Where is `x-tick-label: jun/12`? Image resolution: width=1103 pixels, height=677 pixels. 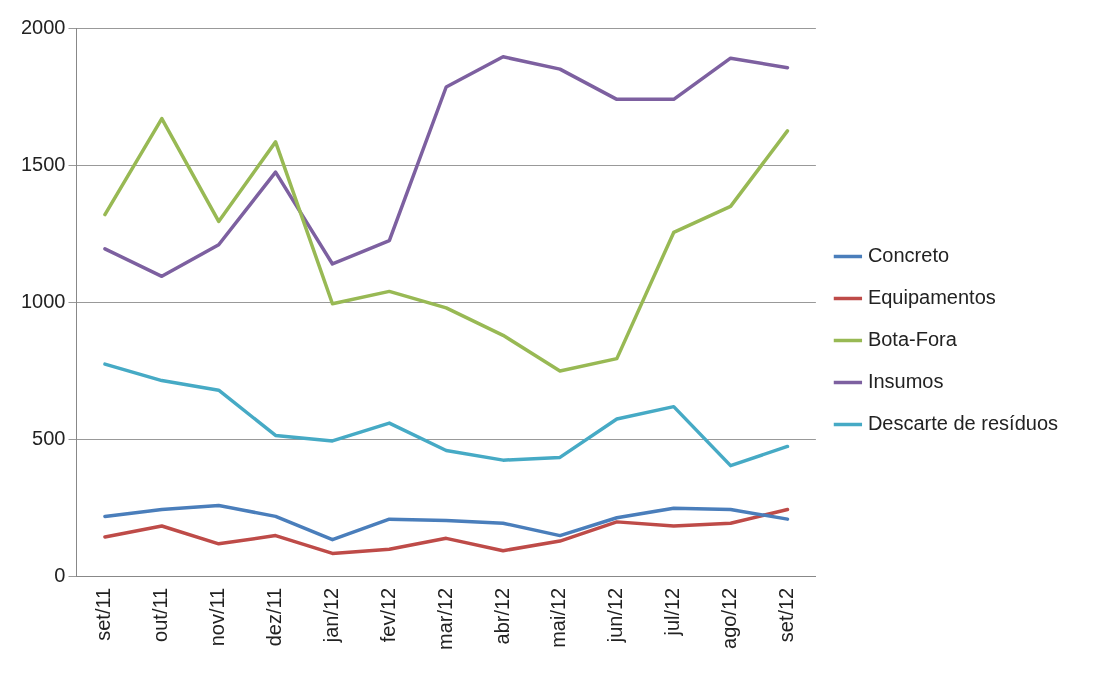
x-tick-label: jun/12 is located at coordinates (615, 615).